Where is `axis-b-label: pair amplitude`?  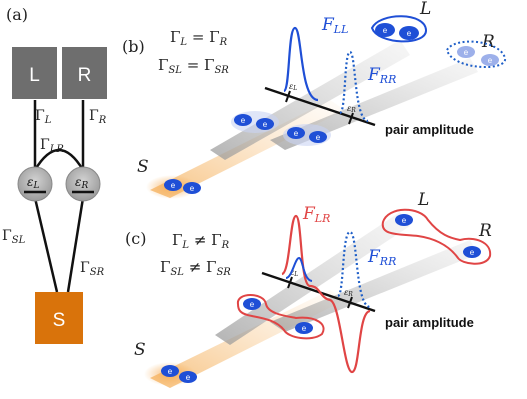 axis-b-label: pair amplitude is located at coordinates (429, 129).